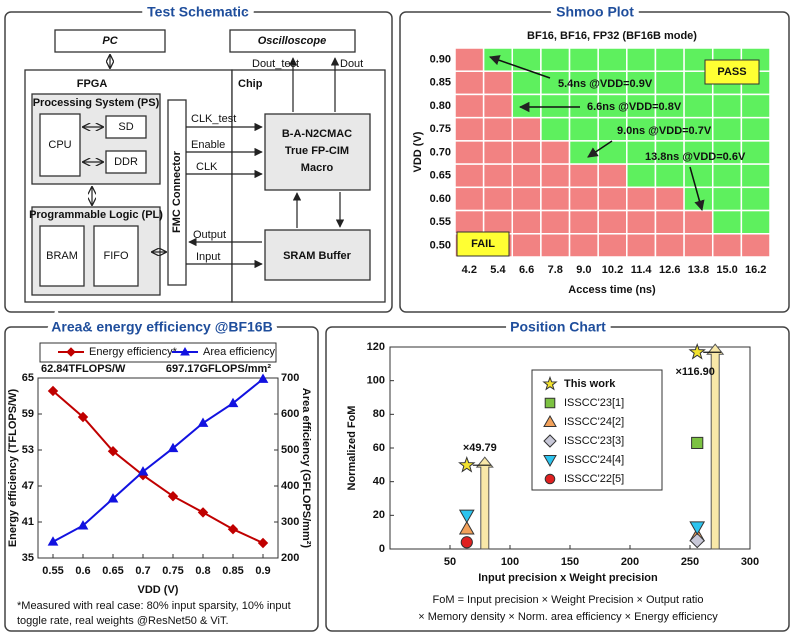 The image size is (794, 636). Describe the element at coordinates (440, 60) in the screenshot. I see `y-tick-label: 0.90` at that location.